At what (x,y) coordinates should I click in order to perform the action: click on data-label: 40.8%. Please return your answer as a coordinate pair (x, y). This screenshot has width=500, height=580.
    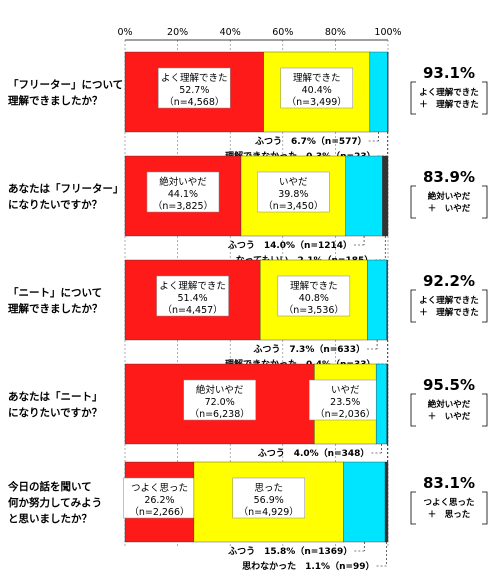
    Looking at the image, I should click on (314, 298).